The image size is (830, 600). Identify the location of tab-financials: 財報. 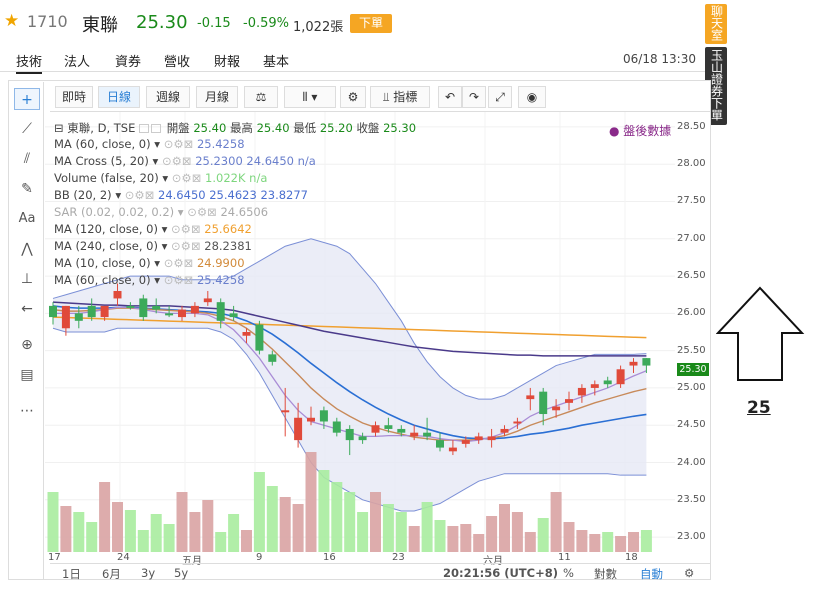
(227, 62).